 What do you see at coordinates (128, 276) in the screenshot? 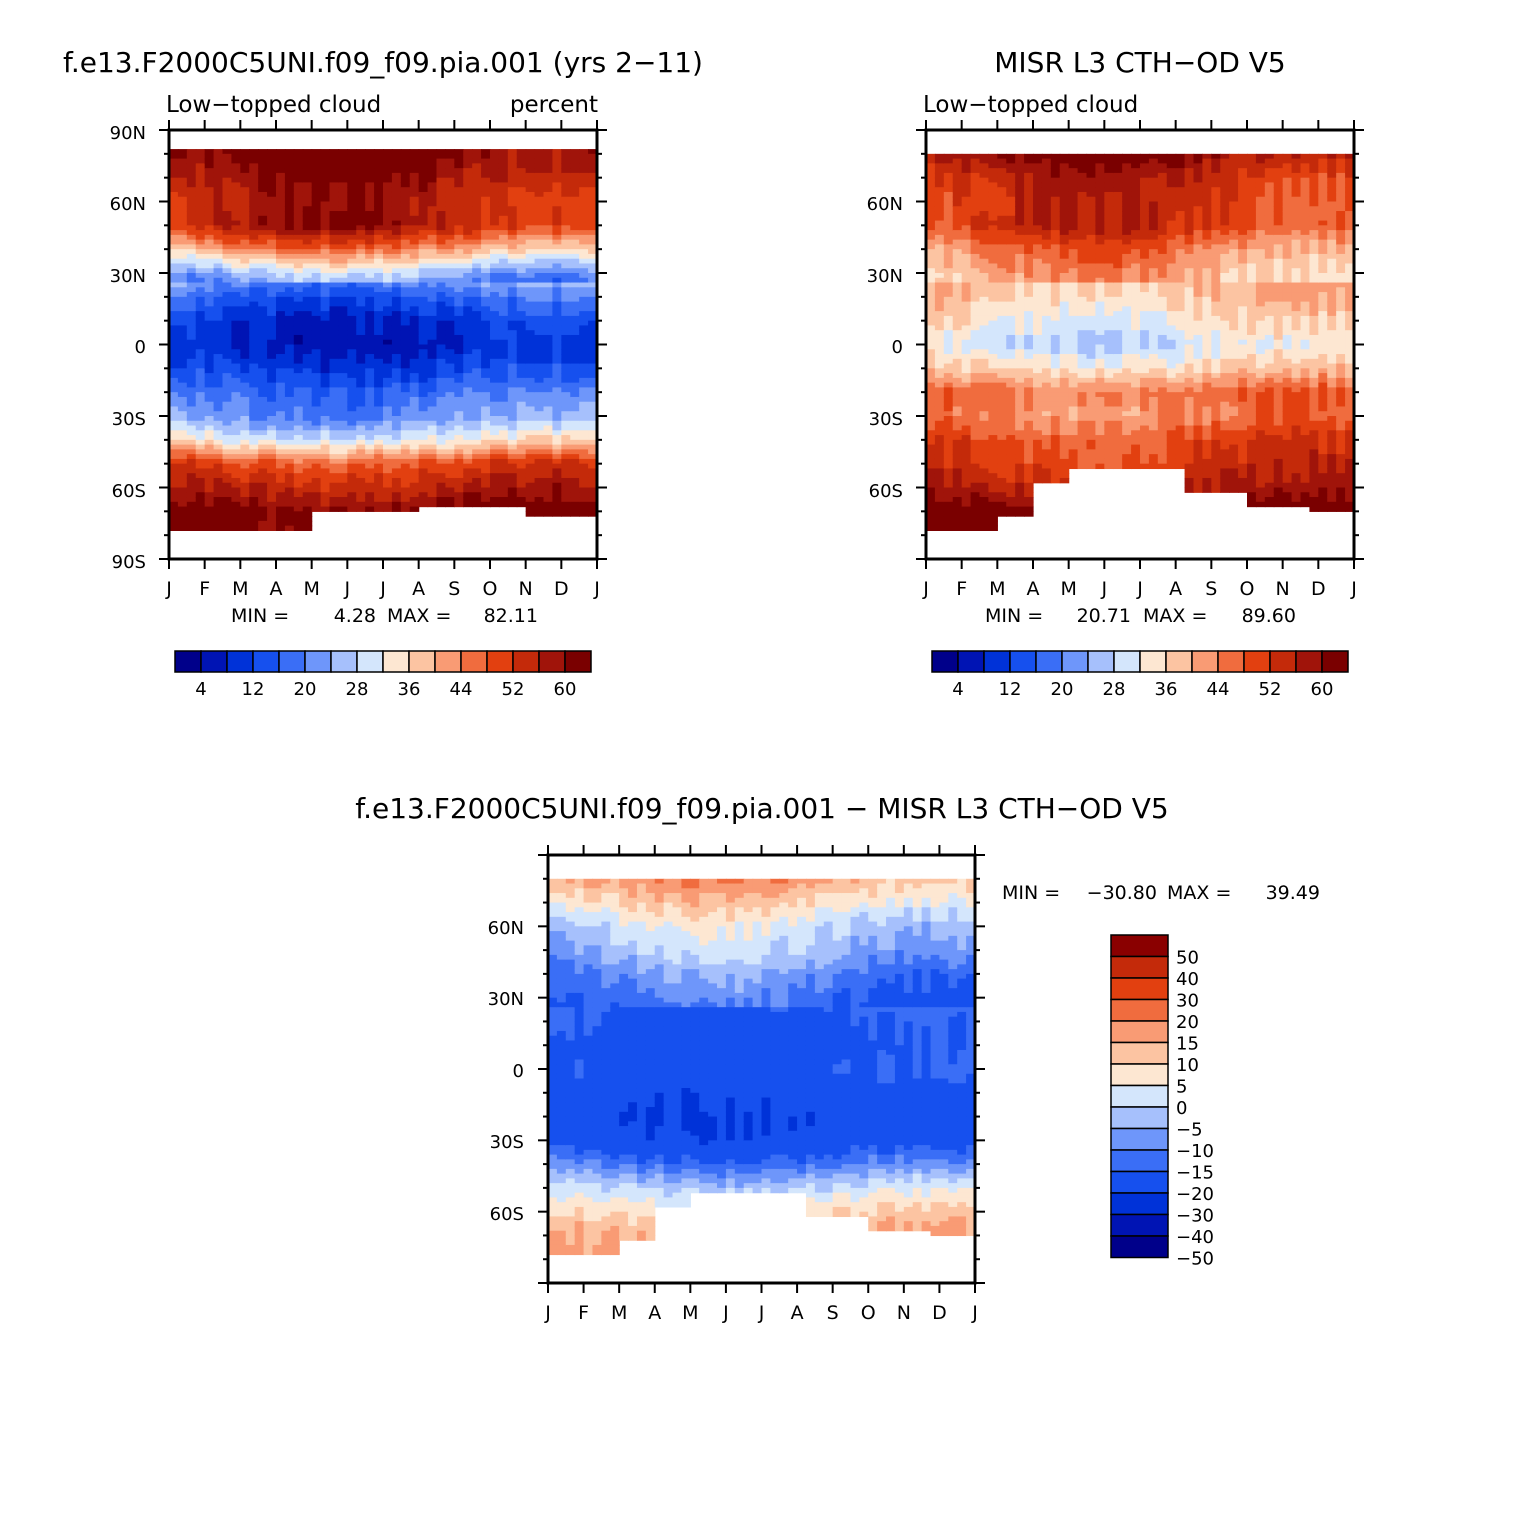
I see `lat-tick-label: 30N` at bounding box center [128, 276].